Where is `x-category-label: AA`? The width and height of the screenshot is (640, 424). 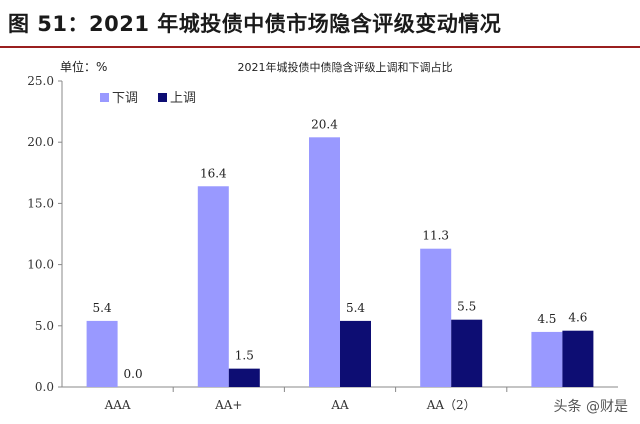
x-category-label: AA is located at coordinates (339, 405).